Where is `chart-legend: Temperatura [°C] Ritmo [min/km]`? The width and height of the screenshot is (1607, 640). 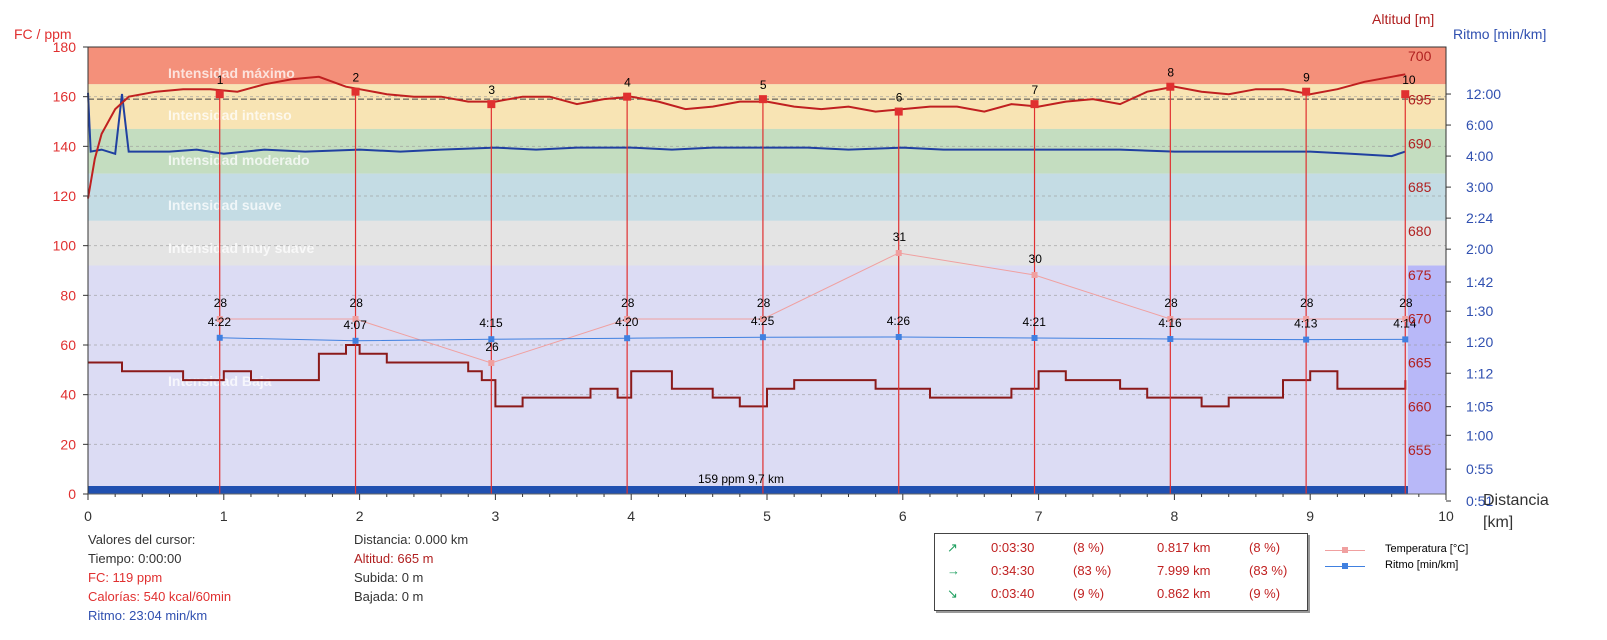 chart-legend: Temperatura [°C] Ritmo [min/km] is located at coordinates (1396, 559).